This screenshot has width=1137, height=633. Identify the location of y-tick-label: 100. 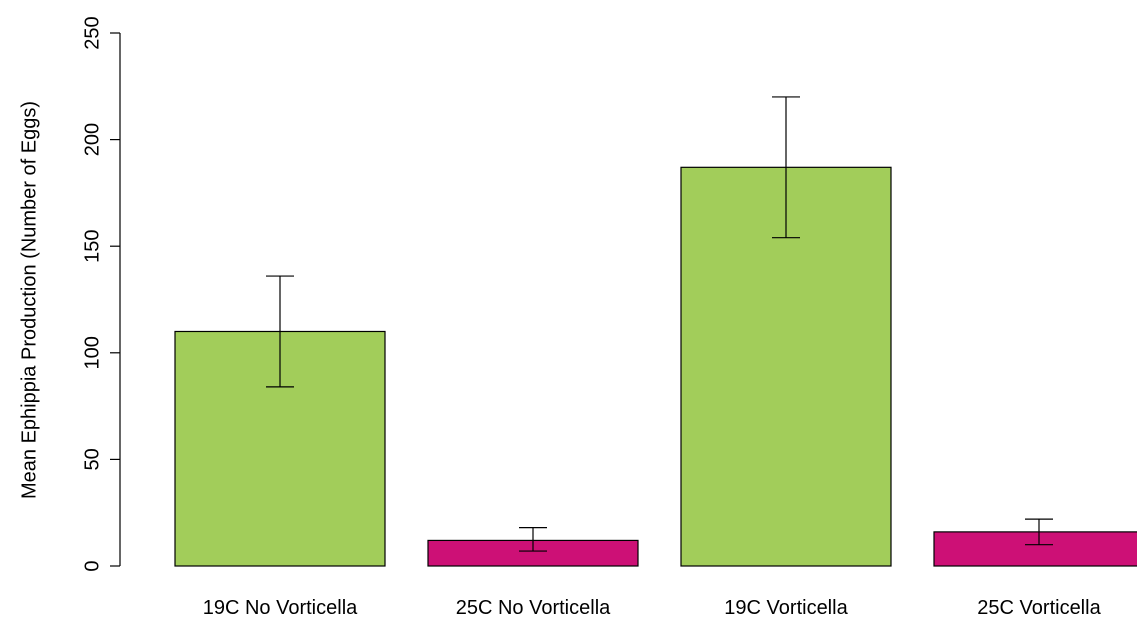
(92, 352).